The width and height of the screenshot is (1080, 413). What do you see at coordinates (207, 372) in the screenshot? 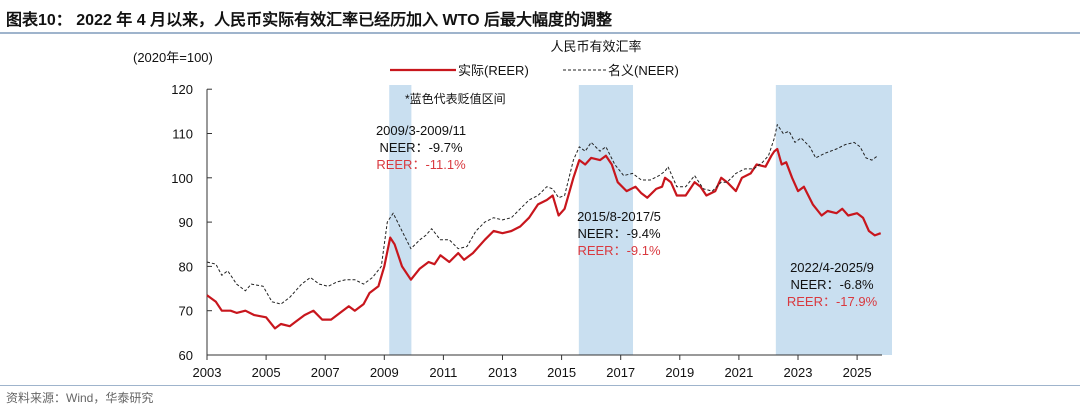
I see `x-tick-label: 2003` at bounding box center [207, 372].